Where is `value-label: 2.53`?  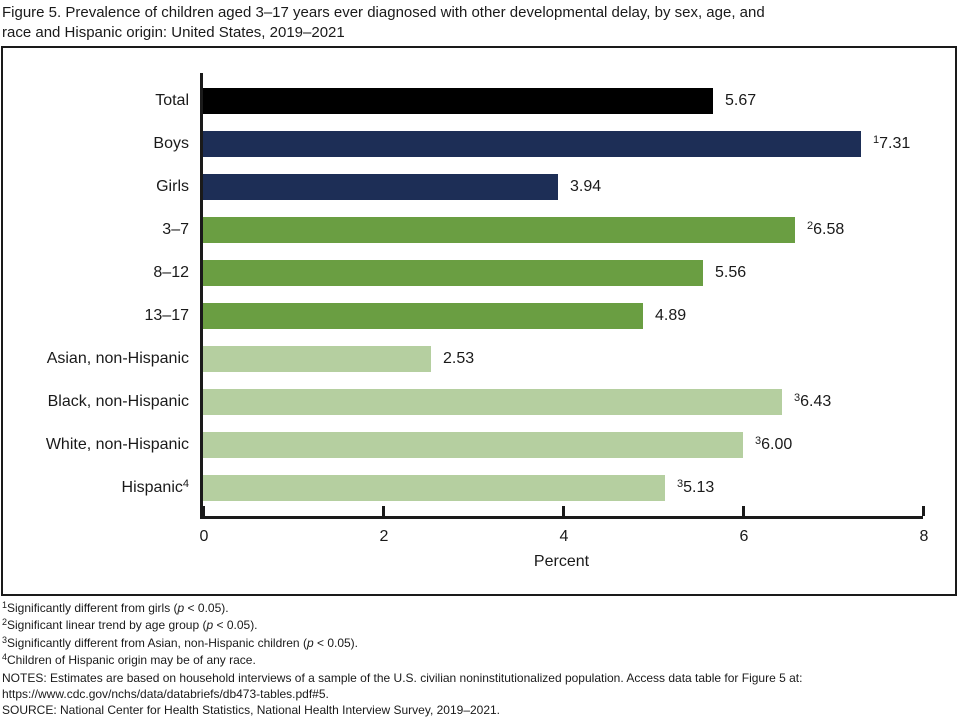
value-label: 2.53 is located at coordinates (459, 358).